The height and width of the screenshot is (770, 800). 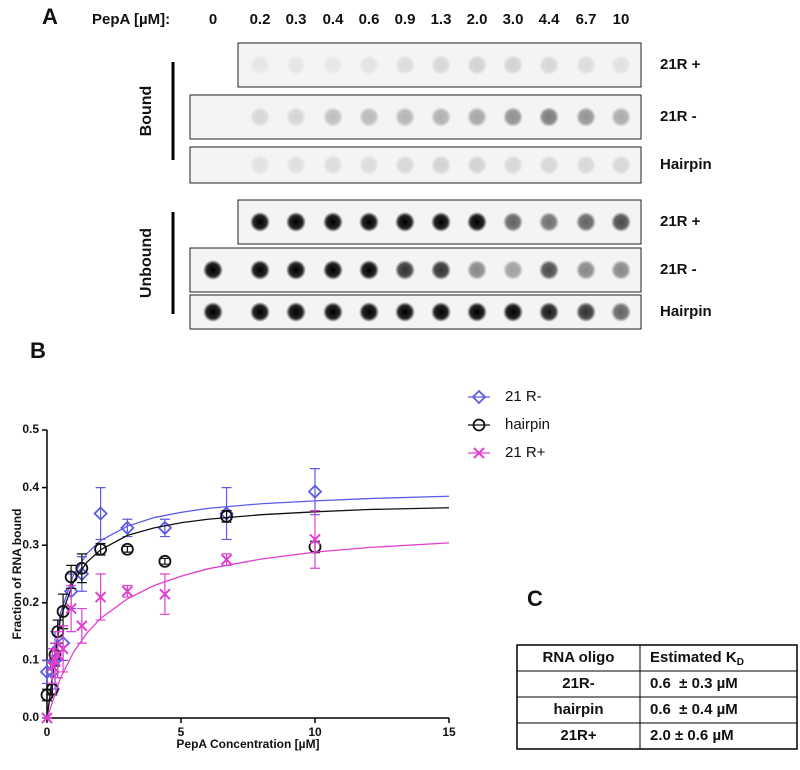 I want to click on concentration-label: 0.2, so click(x=260, y=19).